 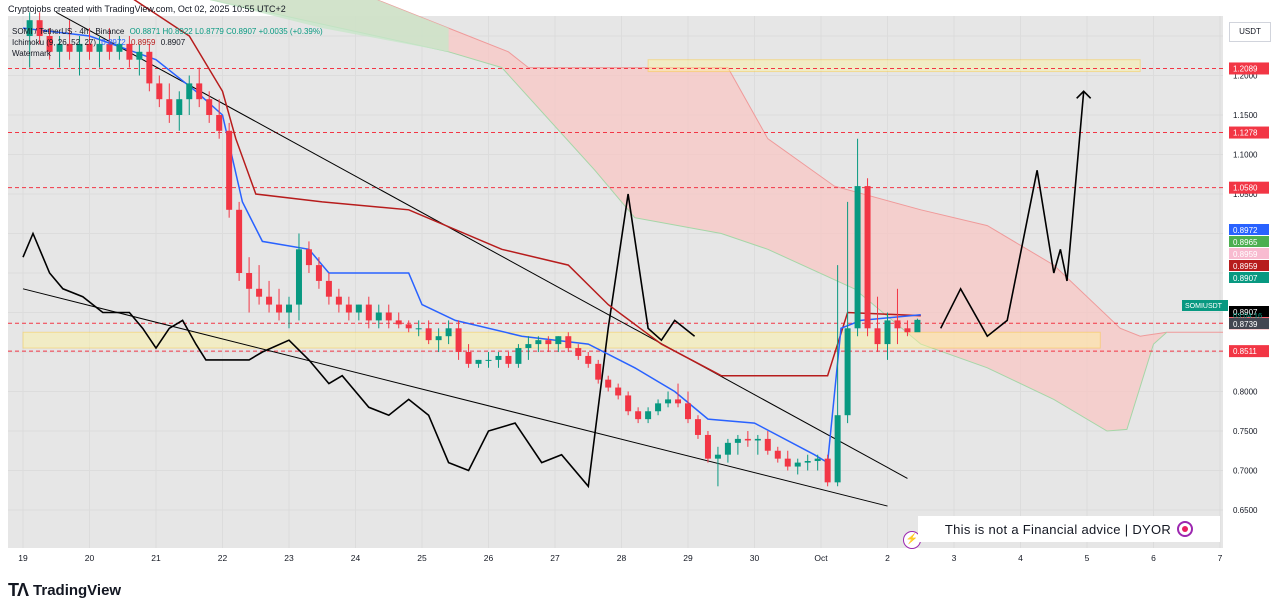 I want to click on time-axis-bg, so click(x=640, y=559).